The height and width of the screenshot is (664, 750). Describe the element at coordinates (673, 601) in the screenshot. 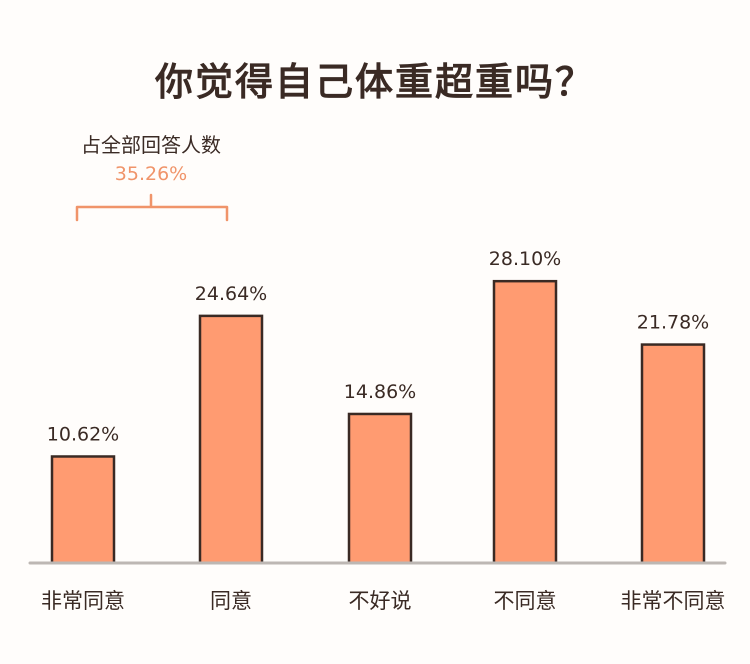

I see `category-label-5: 非常不同意` at that location.